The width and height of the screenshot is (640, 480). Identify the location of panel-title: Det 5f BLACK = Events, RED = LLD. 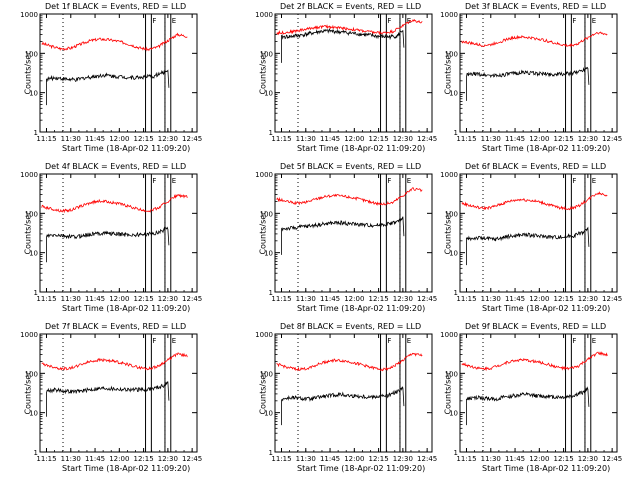
(351, 166).